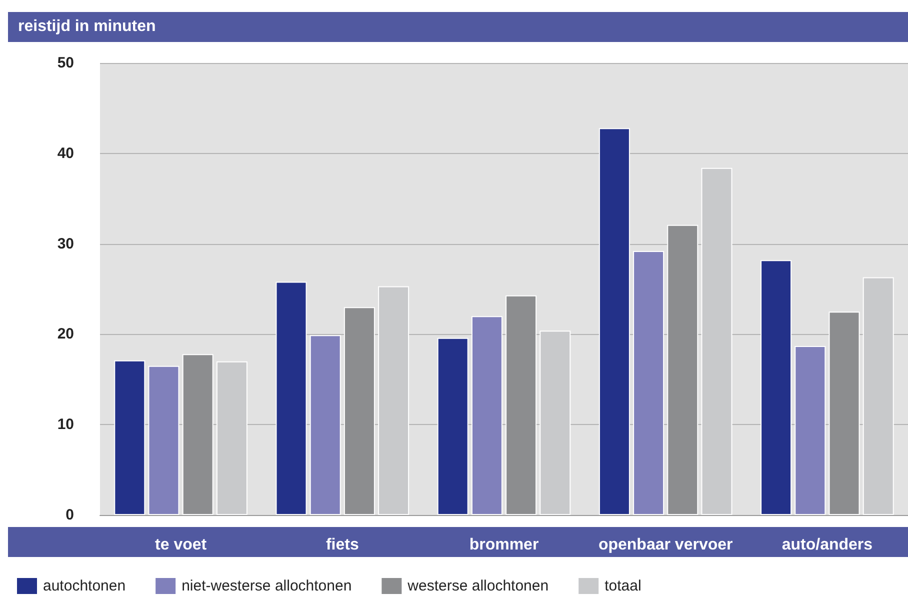 The width and height of the screenshot is (908, 601). Describe the element at coordinates (458, 27) in the screenshot. I see `chart-title: reistijd in minuten` at that location.